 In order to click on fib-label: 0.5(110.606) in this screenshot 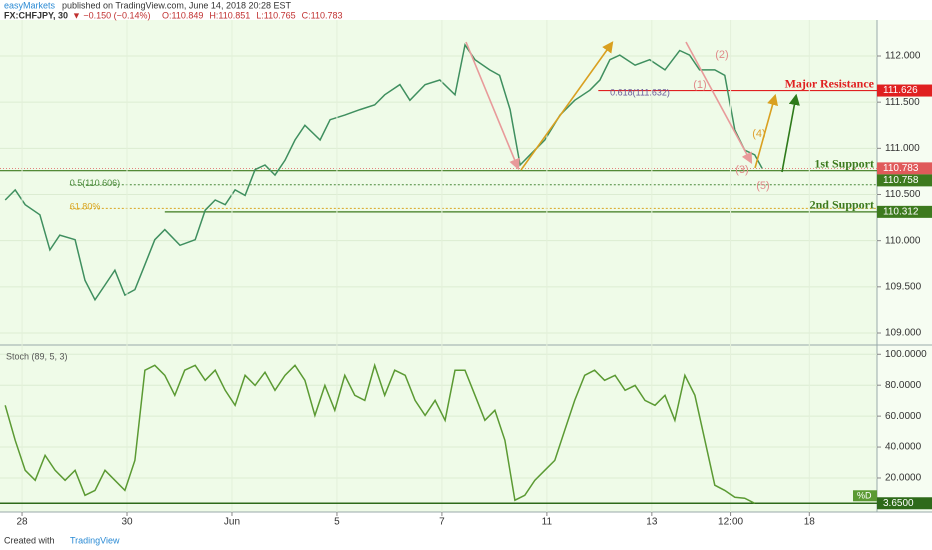, I will do `click(95, 183)`.